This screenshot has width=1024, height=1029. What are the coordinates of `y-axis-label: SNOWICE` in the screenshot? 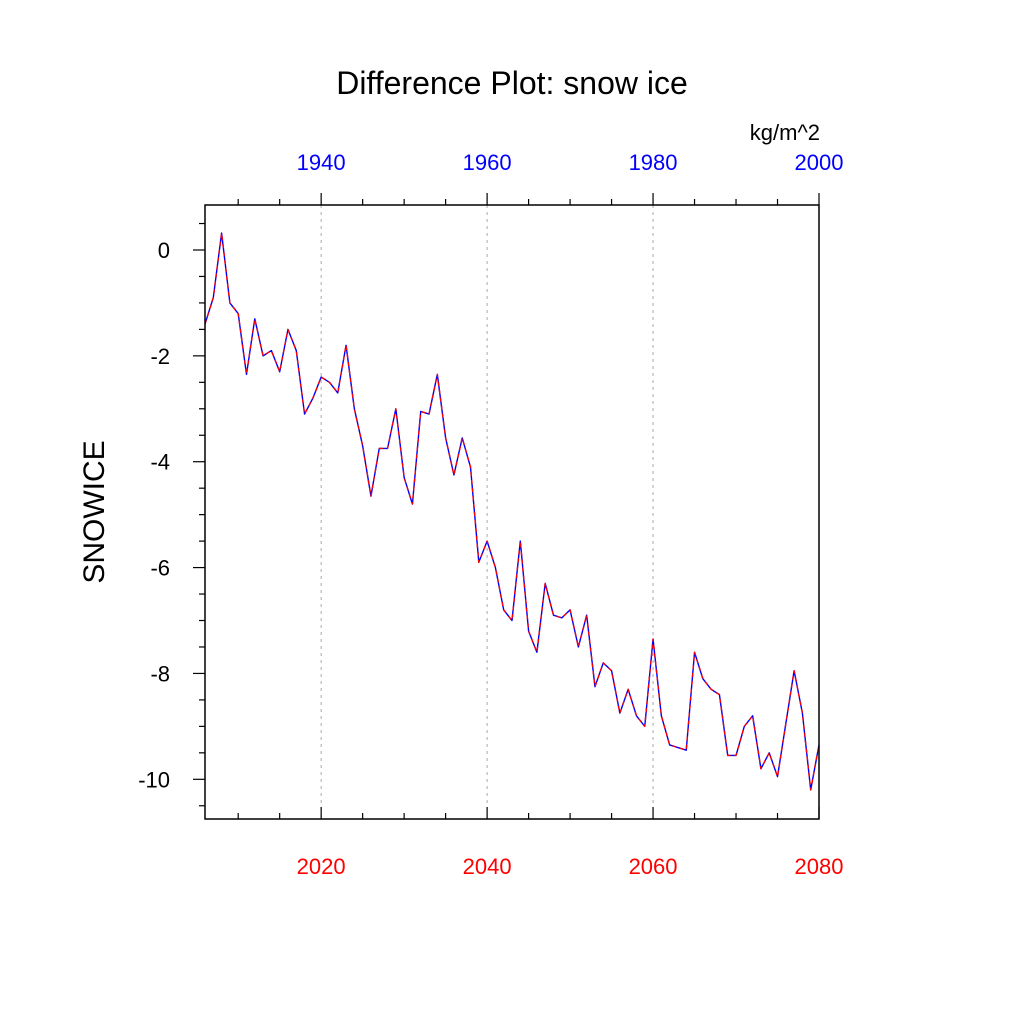 It's located at (94, 511).